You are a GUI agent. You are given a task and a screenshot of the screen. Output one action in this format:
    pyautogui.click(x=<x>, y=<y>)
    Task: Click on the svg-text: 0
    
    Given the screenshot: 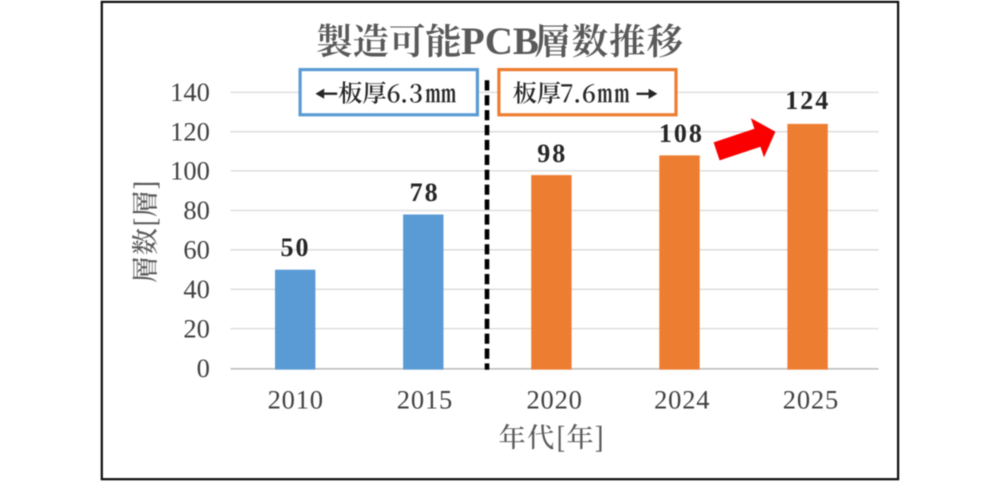 What is the action you would take?
    pyautogui.click(x=203, y=368)
    